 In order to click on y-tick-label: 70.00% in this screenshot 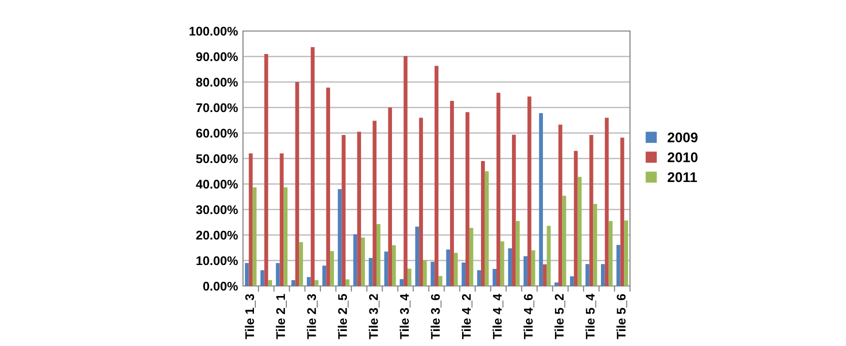, I will do `click(217, 107)`.